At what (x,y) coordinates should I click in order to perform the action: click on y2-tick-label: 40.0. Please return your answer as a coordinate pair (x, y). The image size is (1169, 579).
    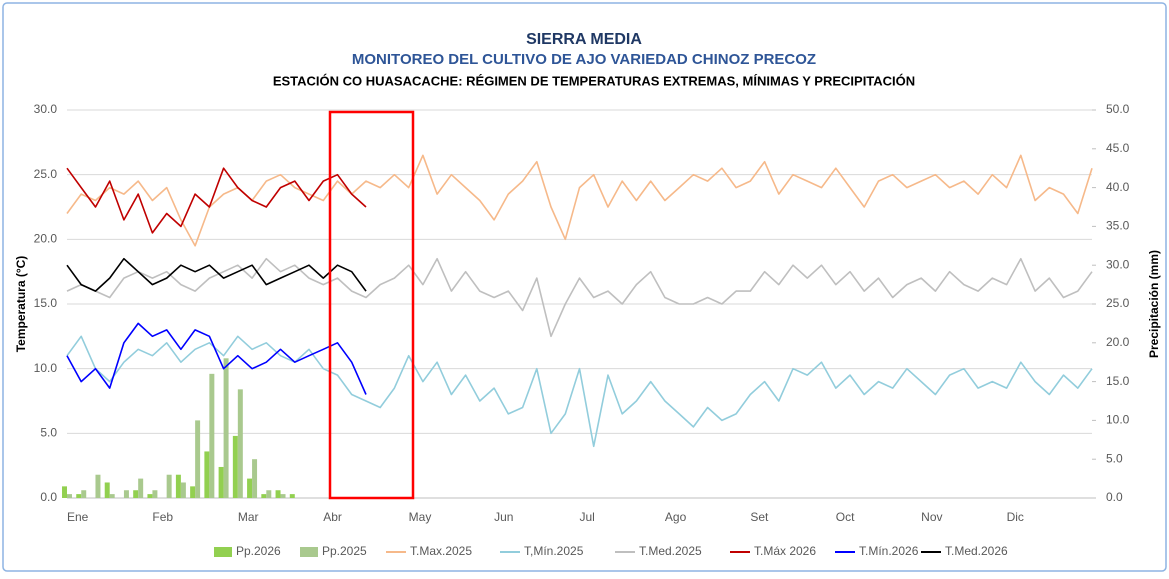
    Looking at the image, I should click on (1118, 187).